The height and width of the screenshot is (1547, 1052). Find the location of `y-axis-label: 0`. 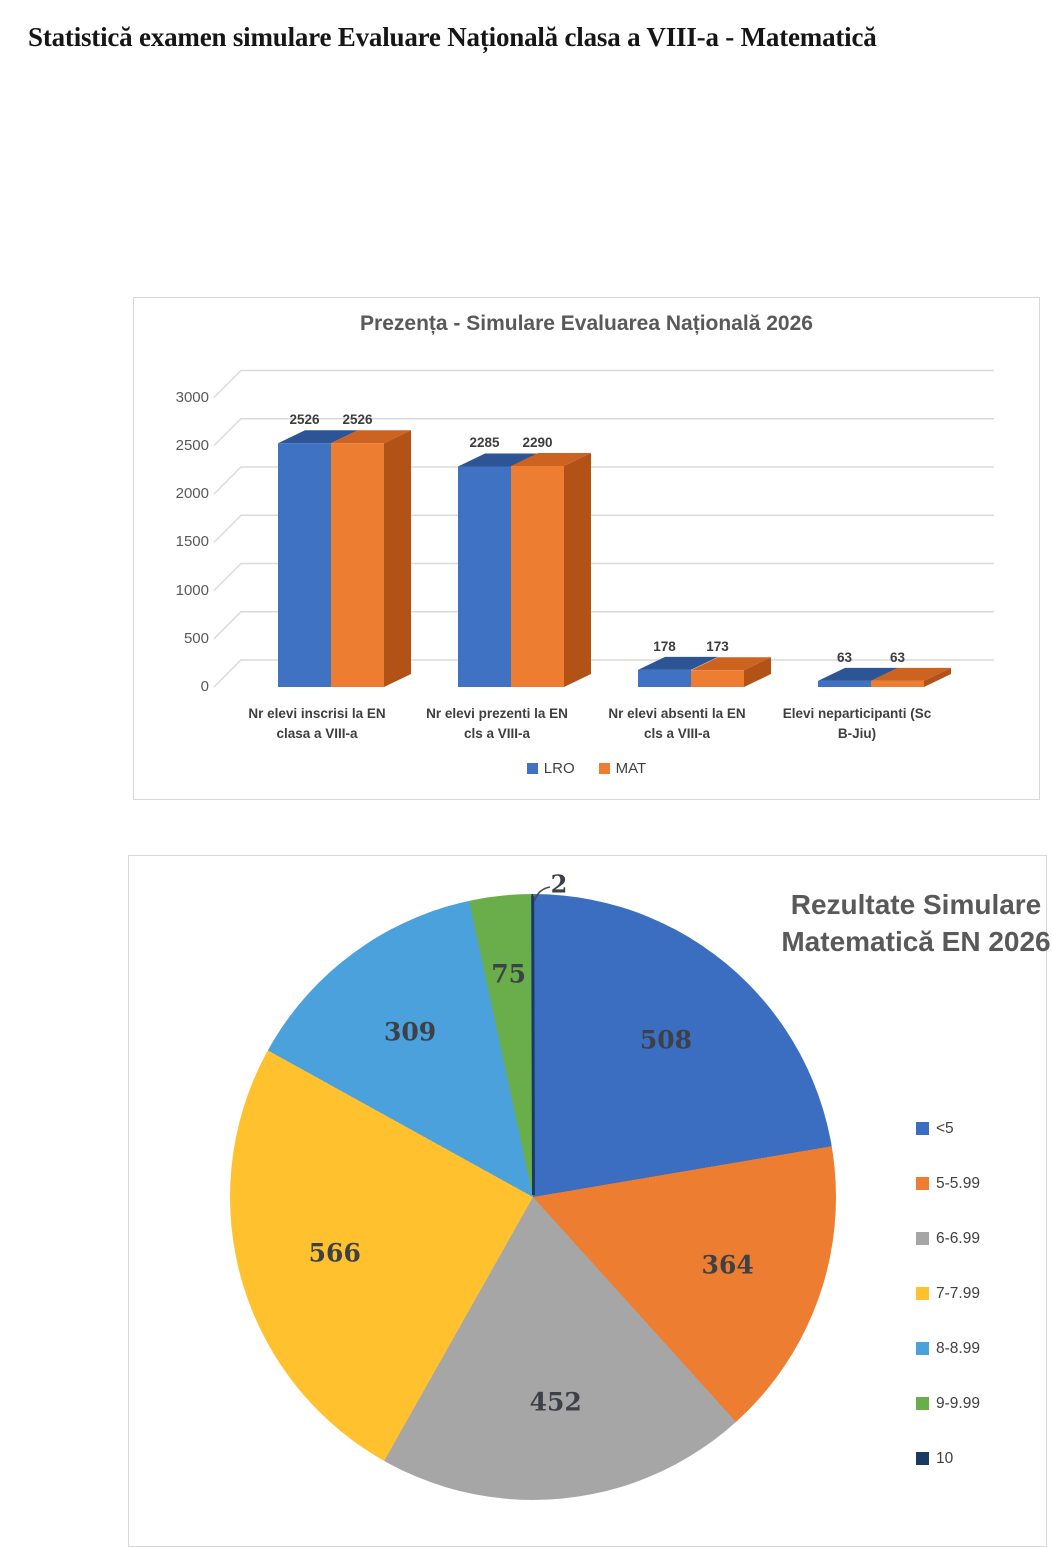

y-axis-label: 0 is located at coordinates (204, 686).